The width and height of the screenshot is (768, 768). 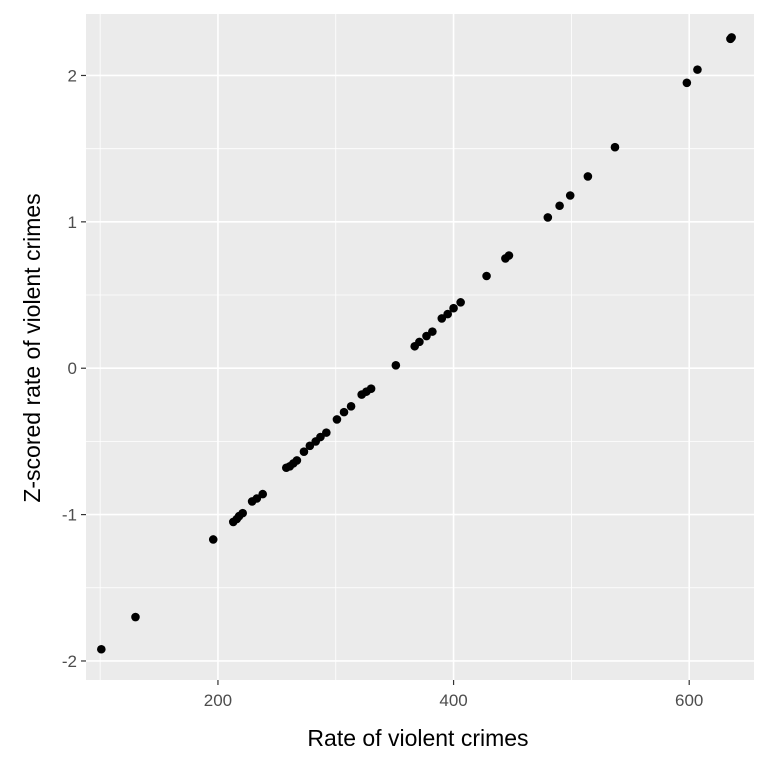 What do you see at coordinates (69, 515) in the screenshot?
I see `y-tick-label: -1` at bounding box center [69, 515].